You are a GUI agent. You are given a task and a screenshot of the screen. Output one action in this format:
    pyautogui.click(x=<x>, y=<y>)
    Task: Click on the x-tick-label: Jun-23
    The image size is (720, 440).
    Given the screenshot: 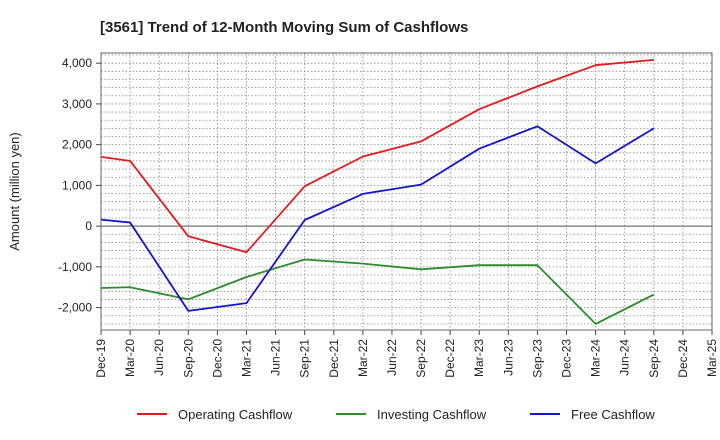 What is the action you would take?
    pyautogui.click(x=508, y=357)
    